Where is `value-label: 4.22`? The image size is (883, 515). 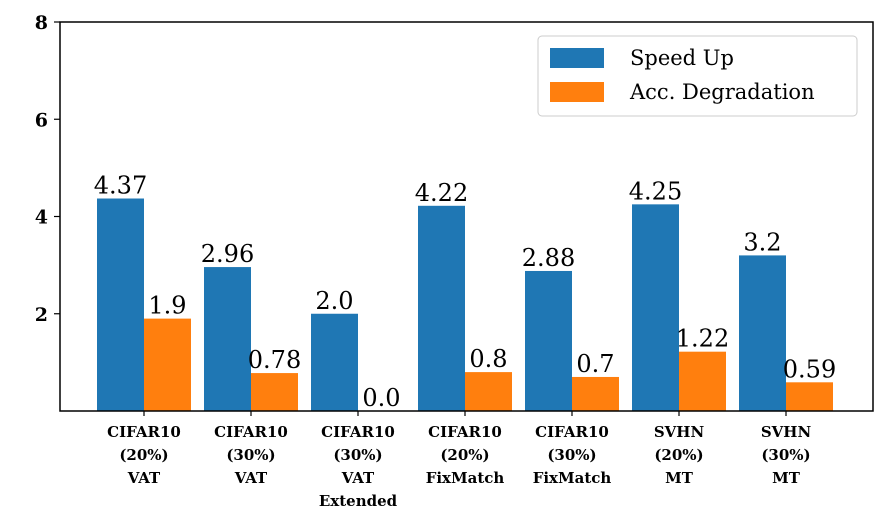
value-label: 4.22 is located at coordinates (441, 193).